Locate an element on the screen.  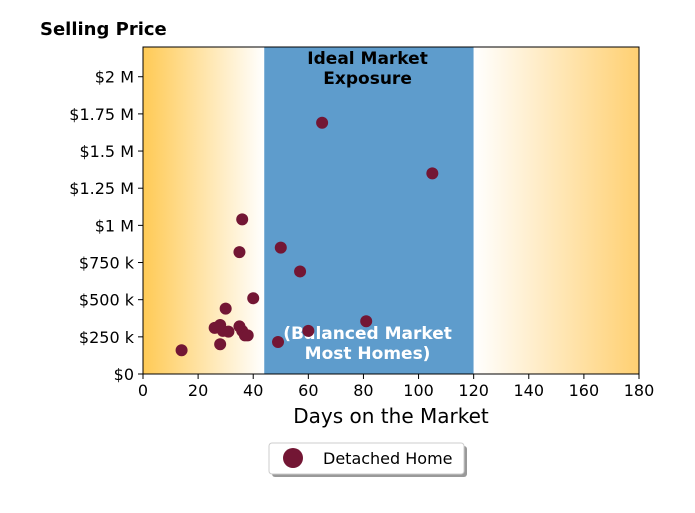
y-tick-label: $250 k is located at coordinates (107, 337).